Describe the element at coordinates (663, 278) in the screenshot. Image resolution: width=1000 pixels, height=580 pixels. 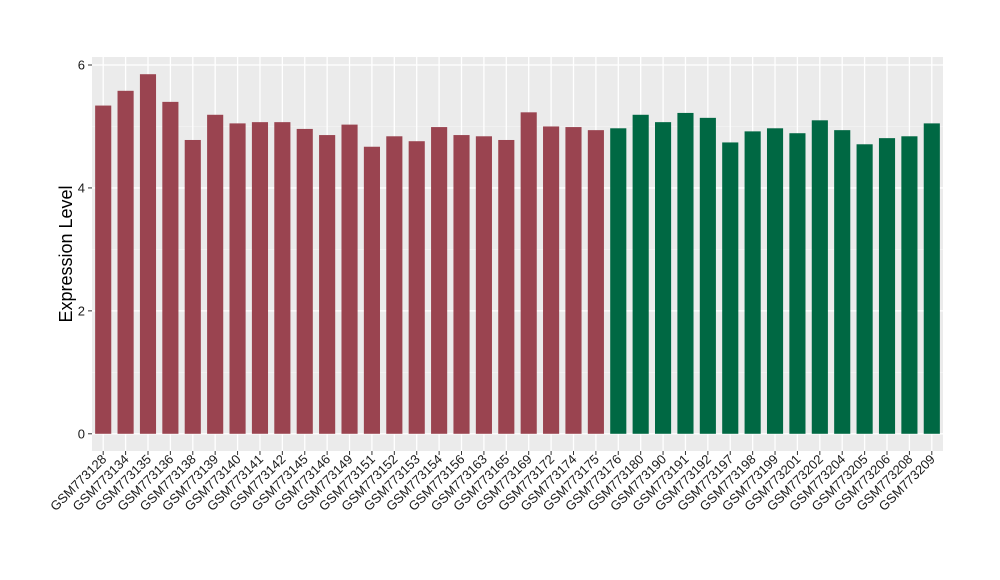
I see `bar-GSM773190` at that location.